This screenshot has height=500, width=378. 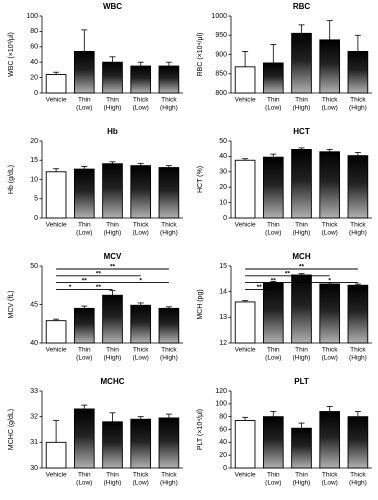 What do you see at coordinates (113, 381) in the screenshot?
I see `panel-title: MCHC` at bounding box center [113, 381].